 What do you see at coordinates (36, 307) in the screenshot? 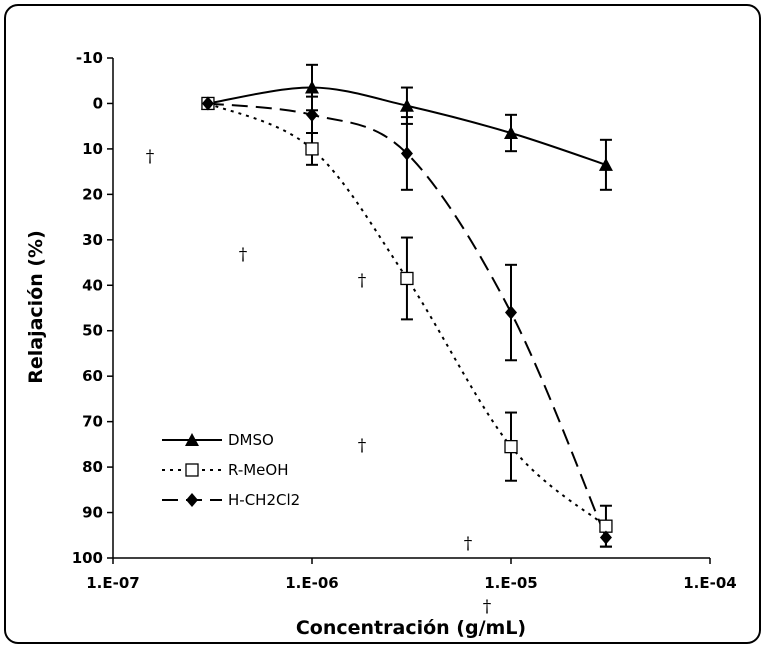
I see `y-axis-title: Relajación (%)` at bounding box center [36, 307].